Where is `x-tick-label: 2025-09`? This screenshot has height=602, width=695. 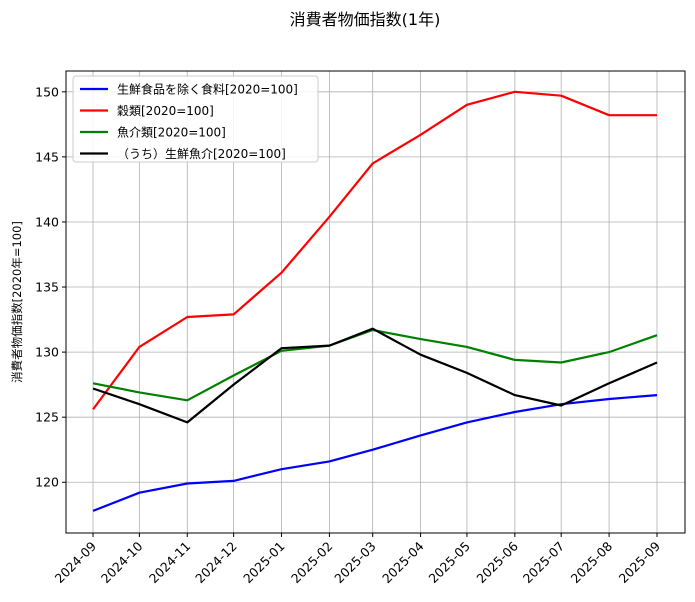 x-tick-label: 2025-09 is located at coordinates (640, 562).